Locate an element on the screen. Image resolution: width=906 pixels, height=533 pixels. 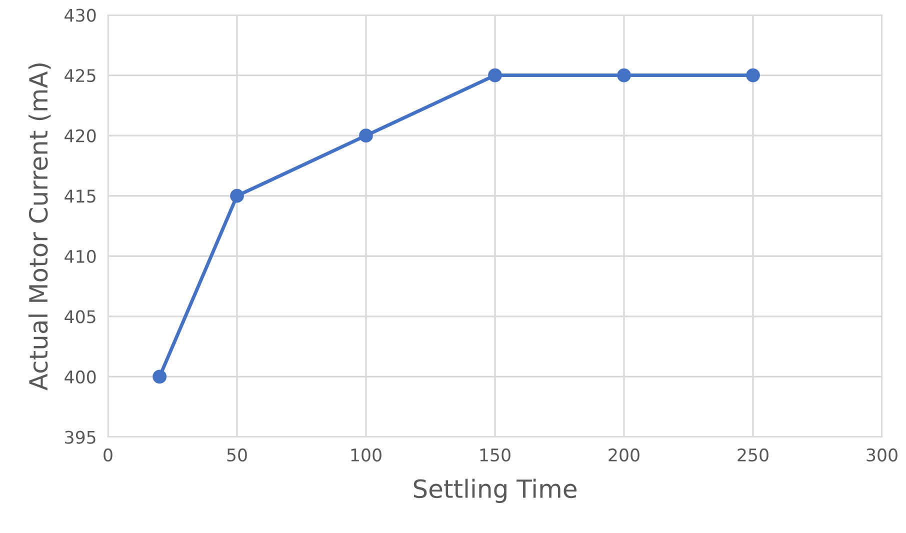
y-tick-label: 400 is located at coordinates (80, 377).